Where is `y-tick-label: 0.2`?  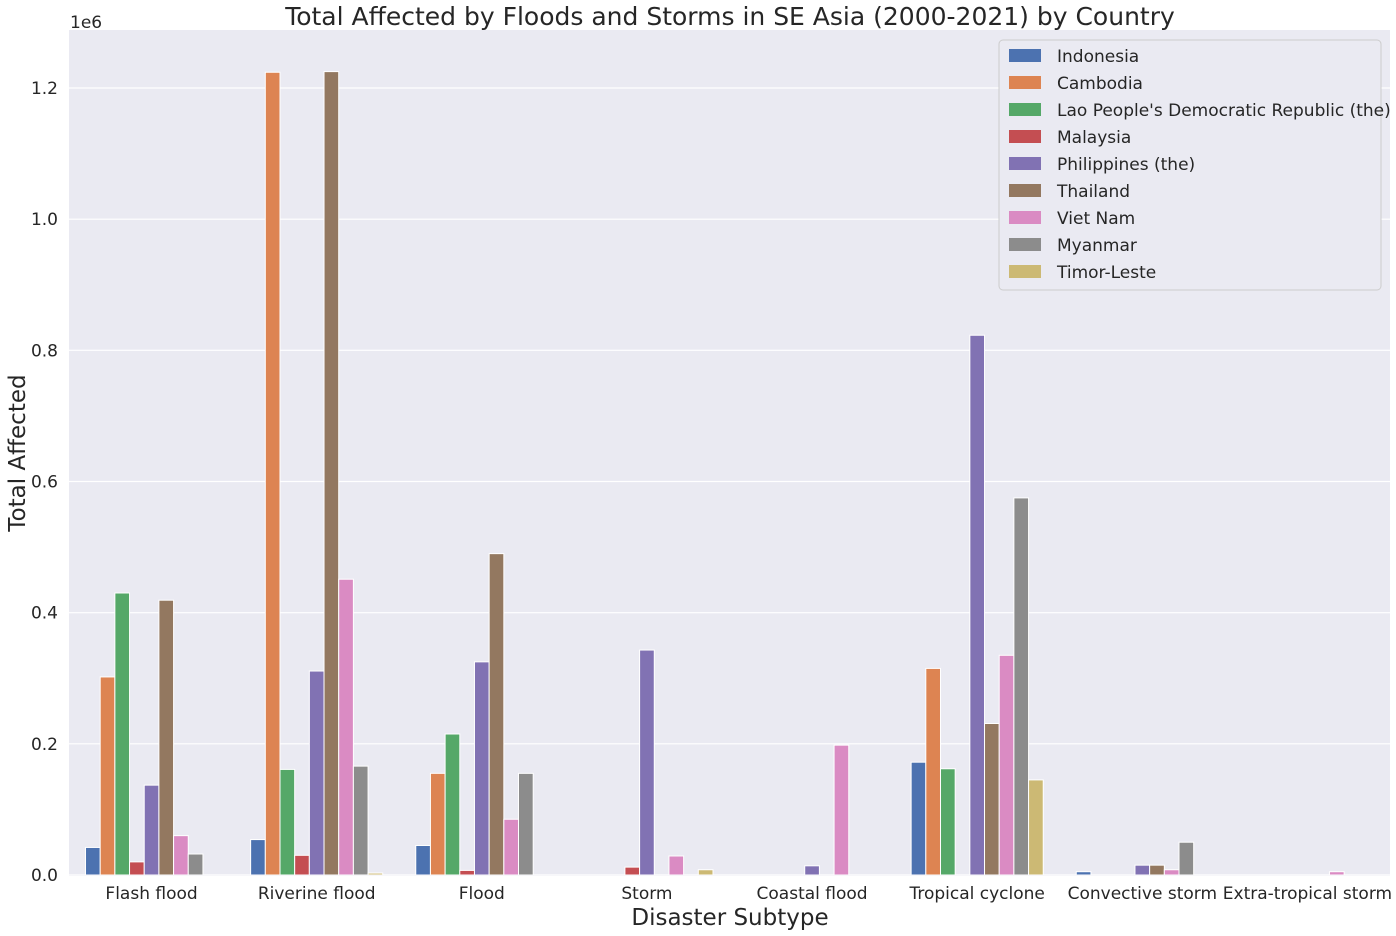
y-tick-label: 0.2 is located at coordinates (44, 745).